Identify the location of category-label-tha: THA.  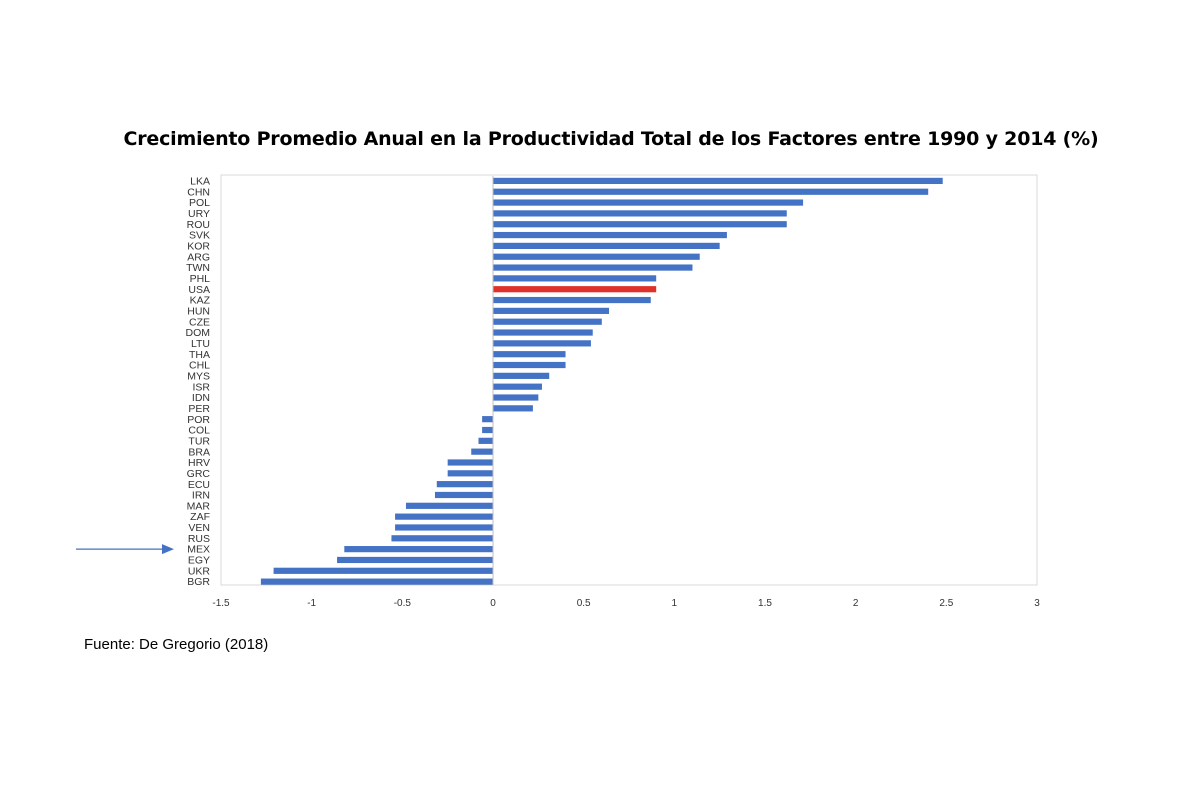
(199, 355).